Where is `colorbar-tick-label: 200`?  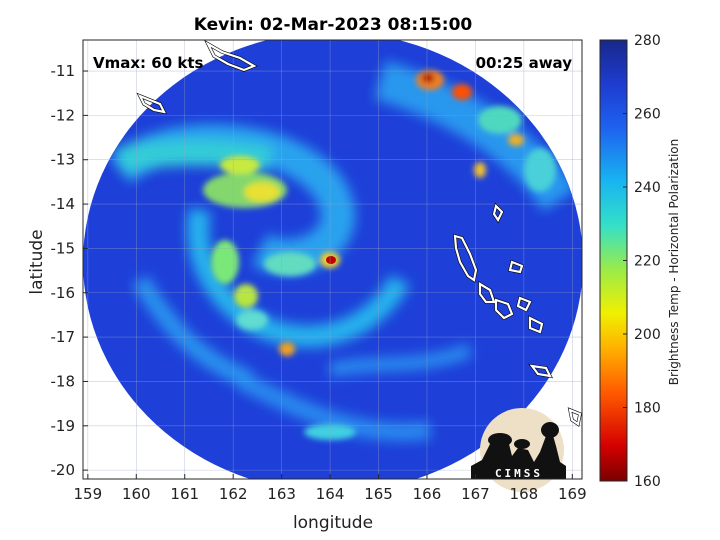
colorbar-tick-label: 200 is located at coordinates (647, 335).